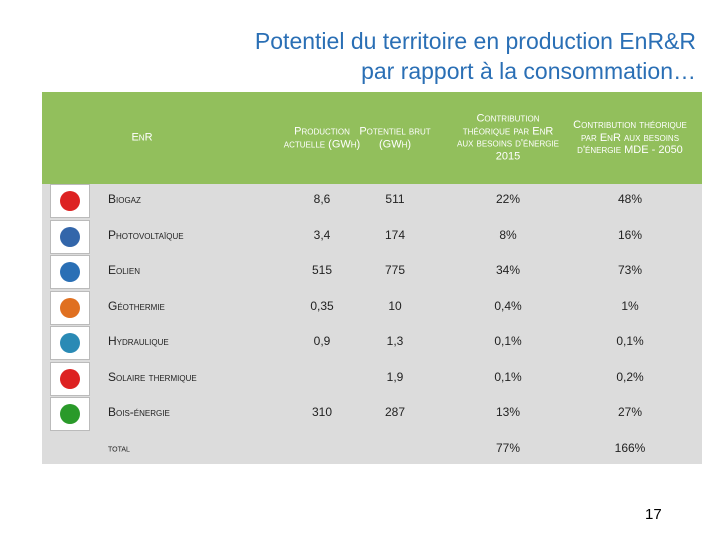  Describe the element at coordinates (630, 199) in the screenshot. I see `value-cell: 48%` at that location.